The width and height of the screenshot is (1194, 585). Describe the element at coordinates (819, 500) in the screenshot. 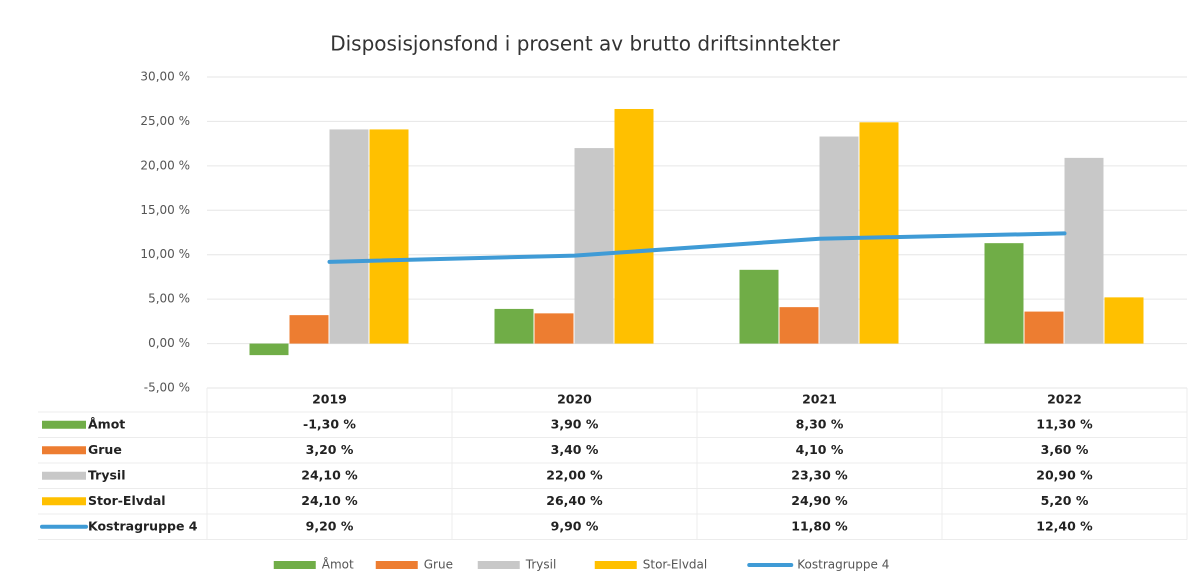

I see `table-cell: 24,90 %` at that location.